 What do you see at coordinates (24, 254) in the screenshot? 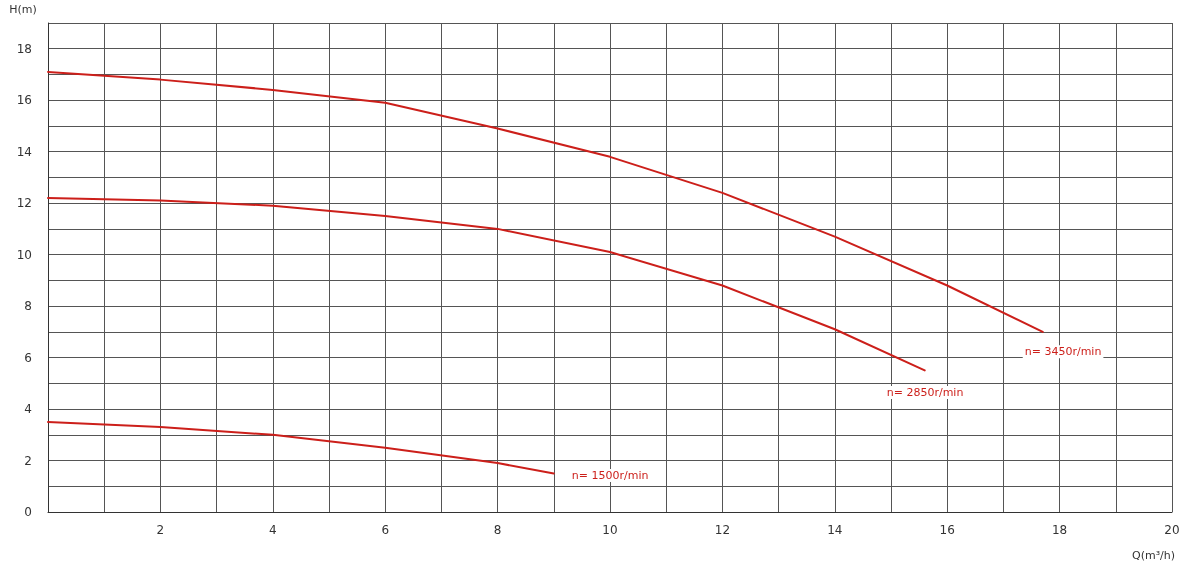
I see `y-tick-label: 10` at bounding box center [24, 254].